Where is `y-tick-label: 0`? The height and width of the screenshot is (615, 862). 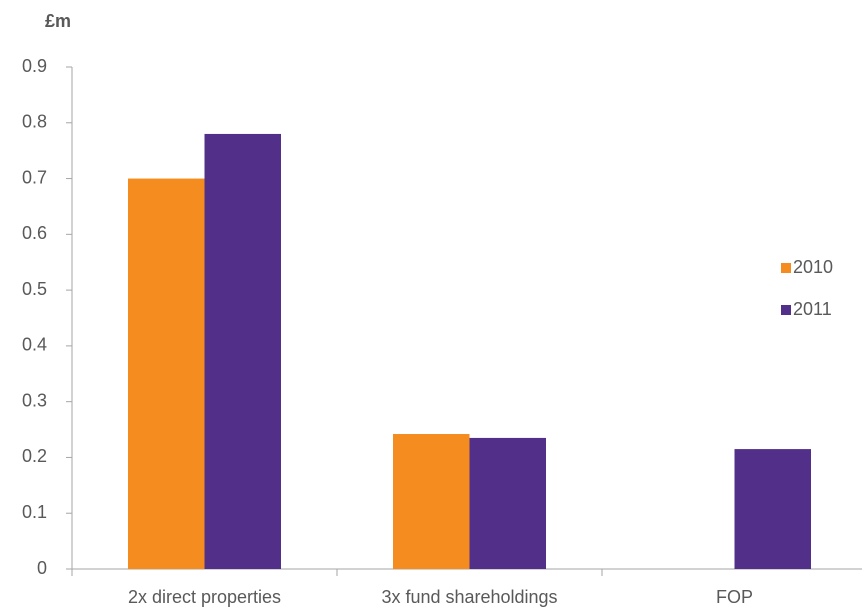
y-tick-label: 0 is located at coordinates (42, 568).